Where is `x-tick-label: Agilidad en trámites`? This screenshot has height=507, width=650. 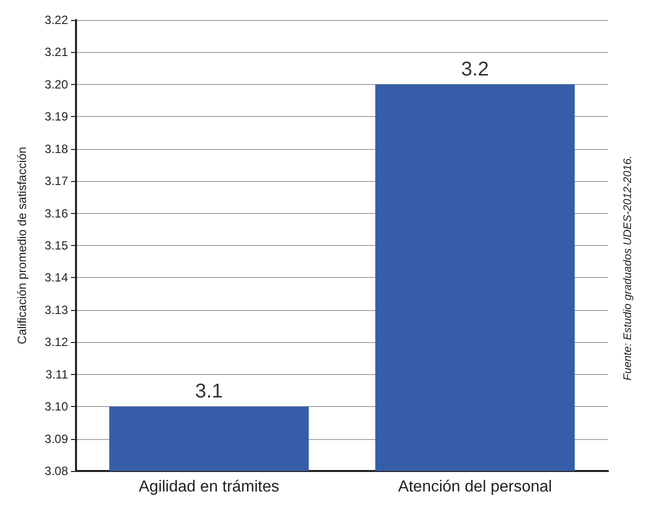 x-tick-label: Agilidad en trámites is located at coordinates (209, 487).